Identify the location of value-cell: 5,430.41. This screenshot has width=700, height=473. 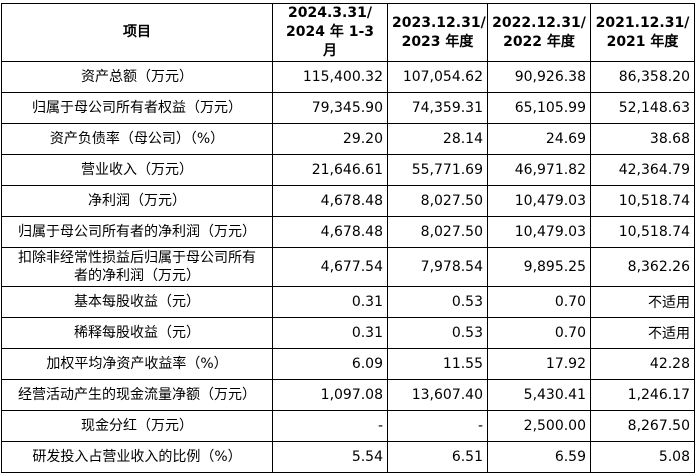
(539, 395).